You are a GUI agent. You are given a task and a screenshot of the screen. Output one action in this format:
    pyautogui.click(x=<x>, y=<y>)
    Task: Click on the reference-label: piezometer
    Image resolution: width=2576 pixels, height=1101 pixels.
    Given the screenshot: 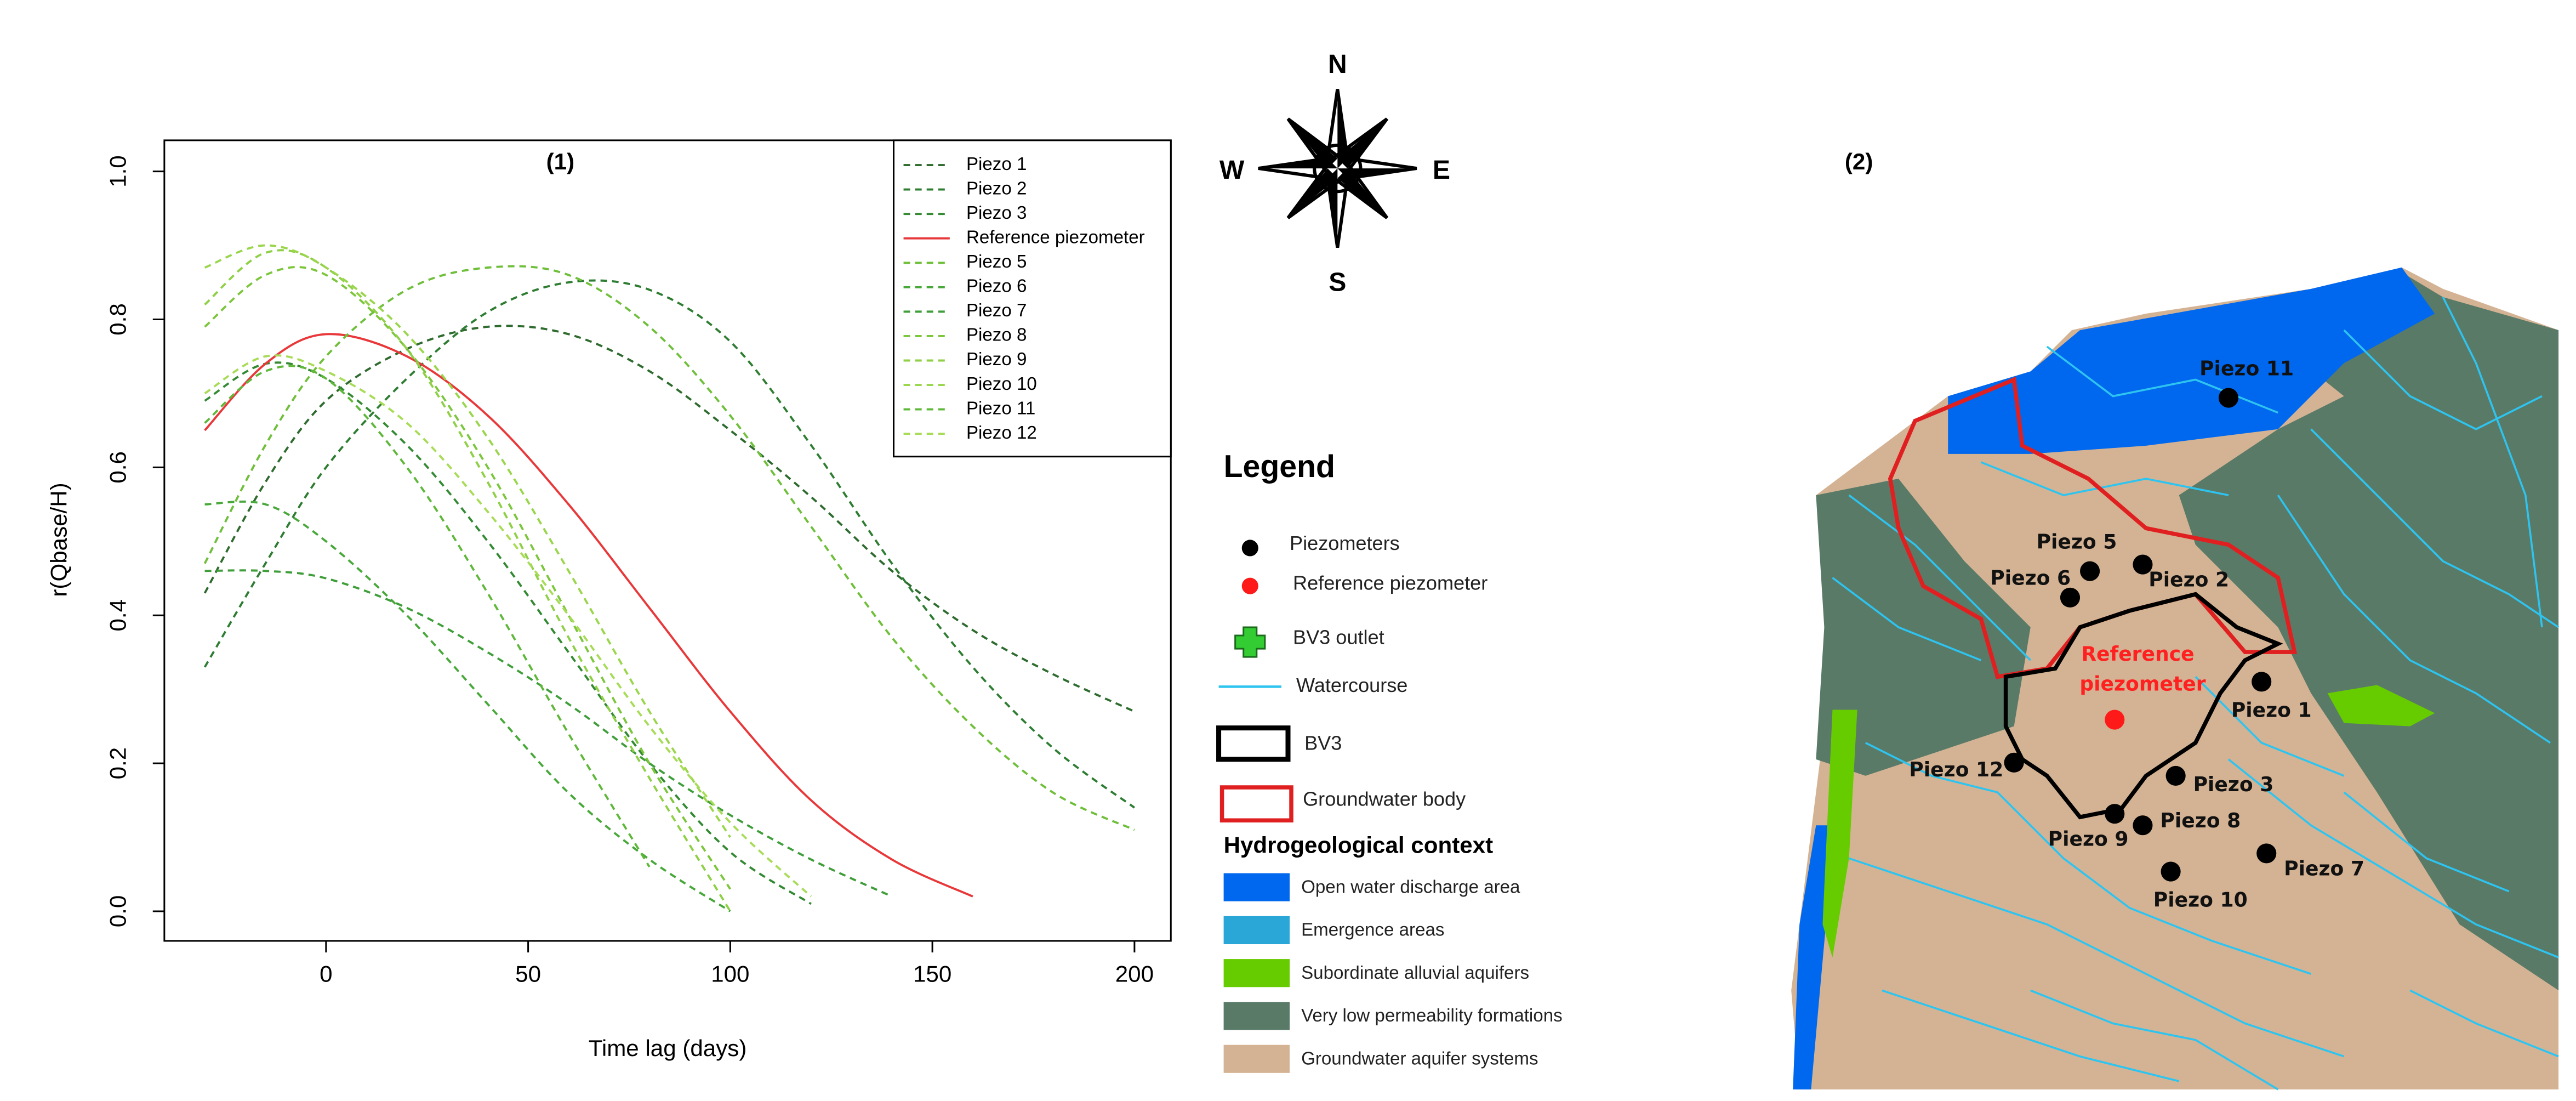 What is the action you would take?
    pyautogui.click(x=2142, y=683)
    